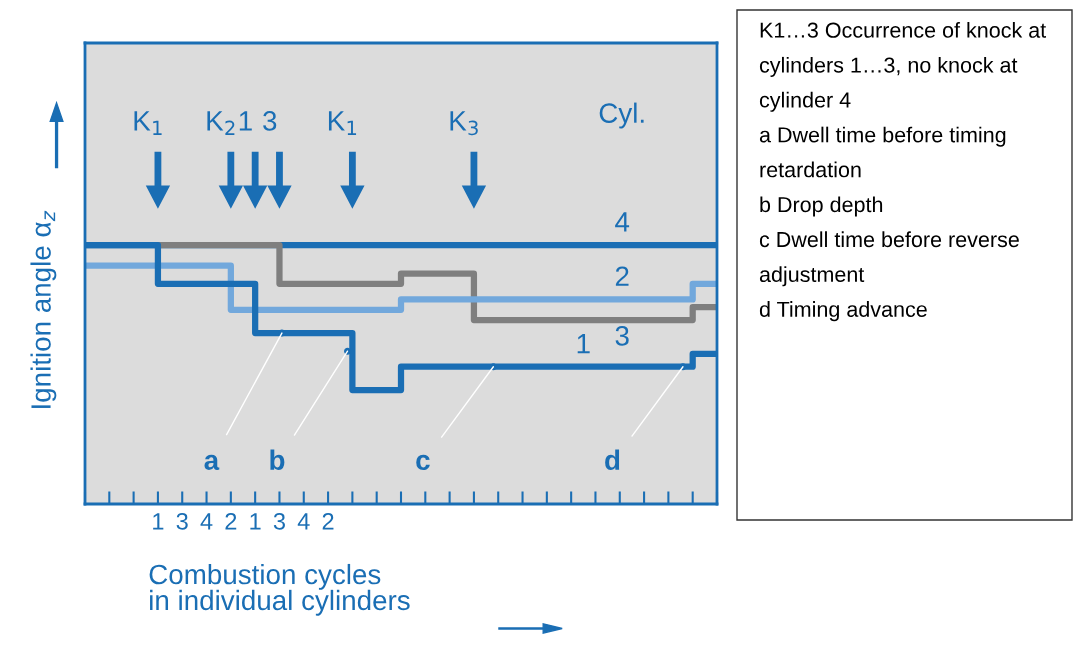 The width and height of the screenshot is (1076, 649). I want to click on series-label: 2, so click(622, 276).